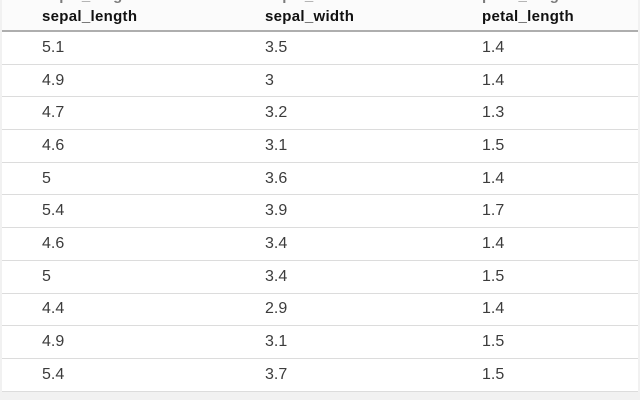 This screenshot has width=640, height=400. I want to click on table-row: 5.1 3.5 1.4, so click(320, 48).